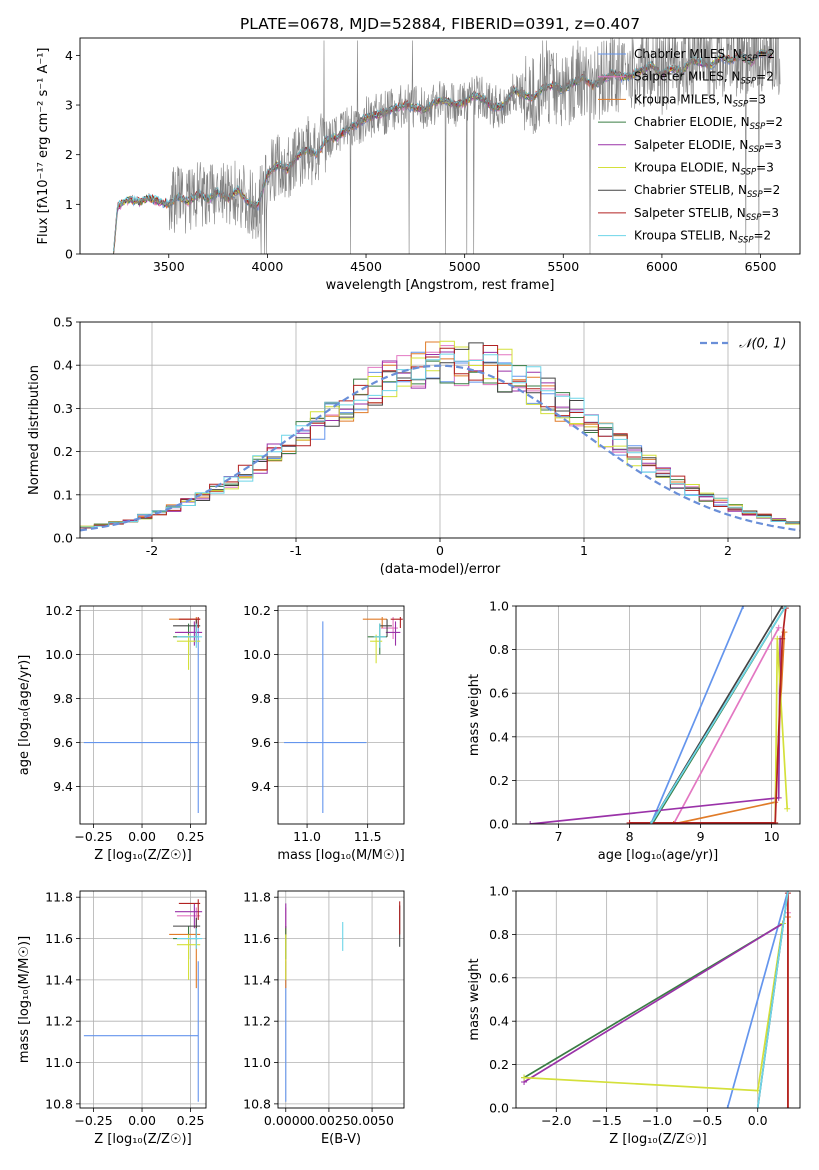 Image resolution: width=819 pixels, height=1170 pixels. What do you see at coordinates (24, 715) in the screenshot?
I see `y-axis-label: age [log₁₀(age/yr)]` at bounding box center [24, 715].